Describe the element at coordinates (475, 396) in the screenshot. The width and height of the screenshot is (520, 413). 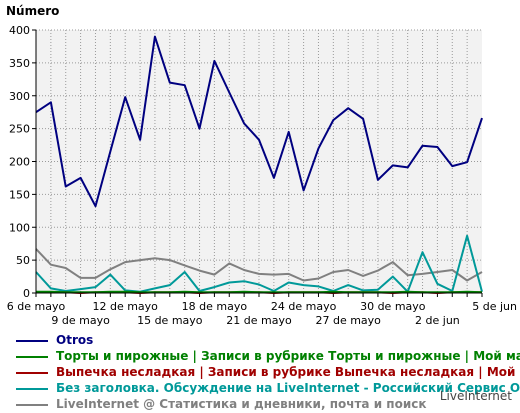
I see `footer-brand: LiveInternet` at that location.